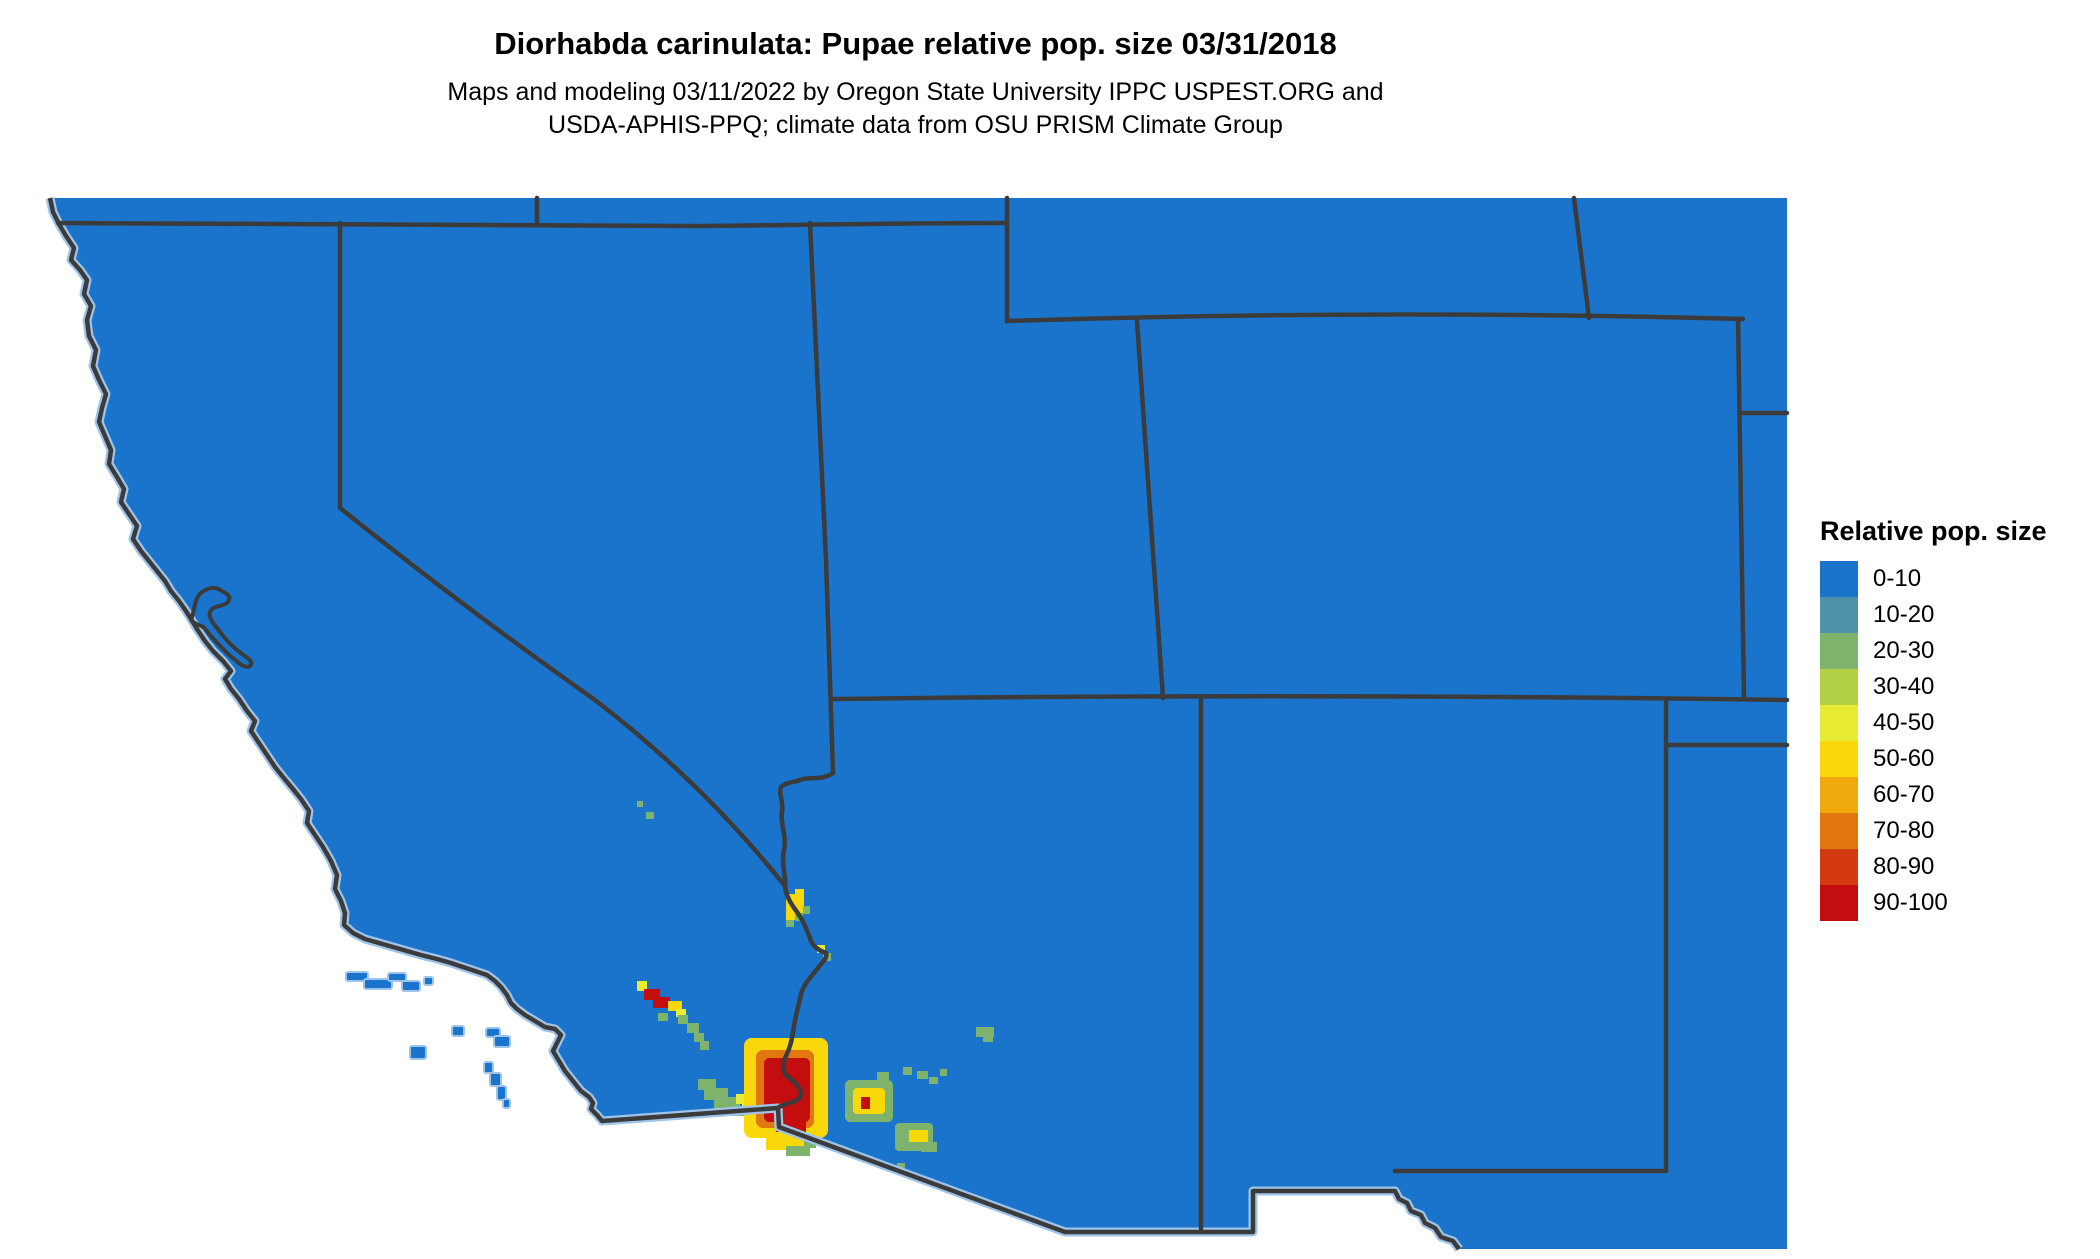  Describe the element at coordinates (1904, 650) in the screenshot. I see `legend-label: 20-30` at that location.